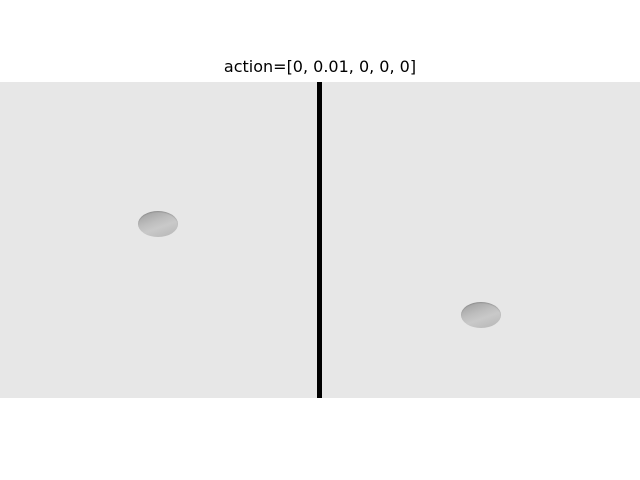  I want to click on right-puck, so click(481, 315).